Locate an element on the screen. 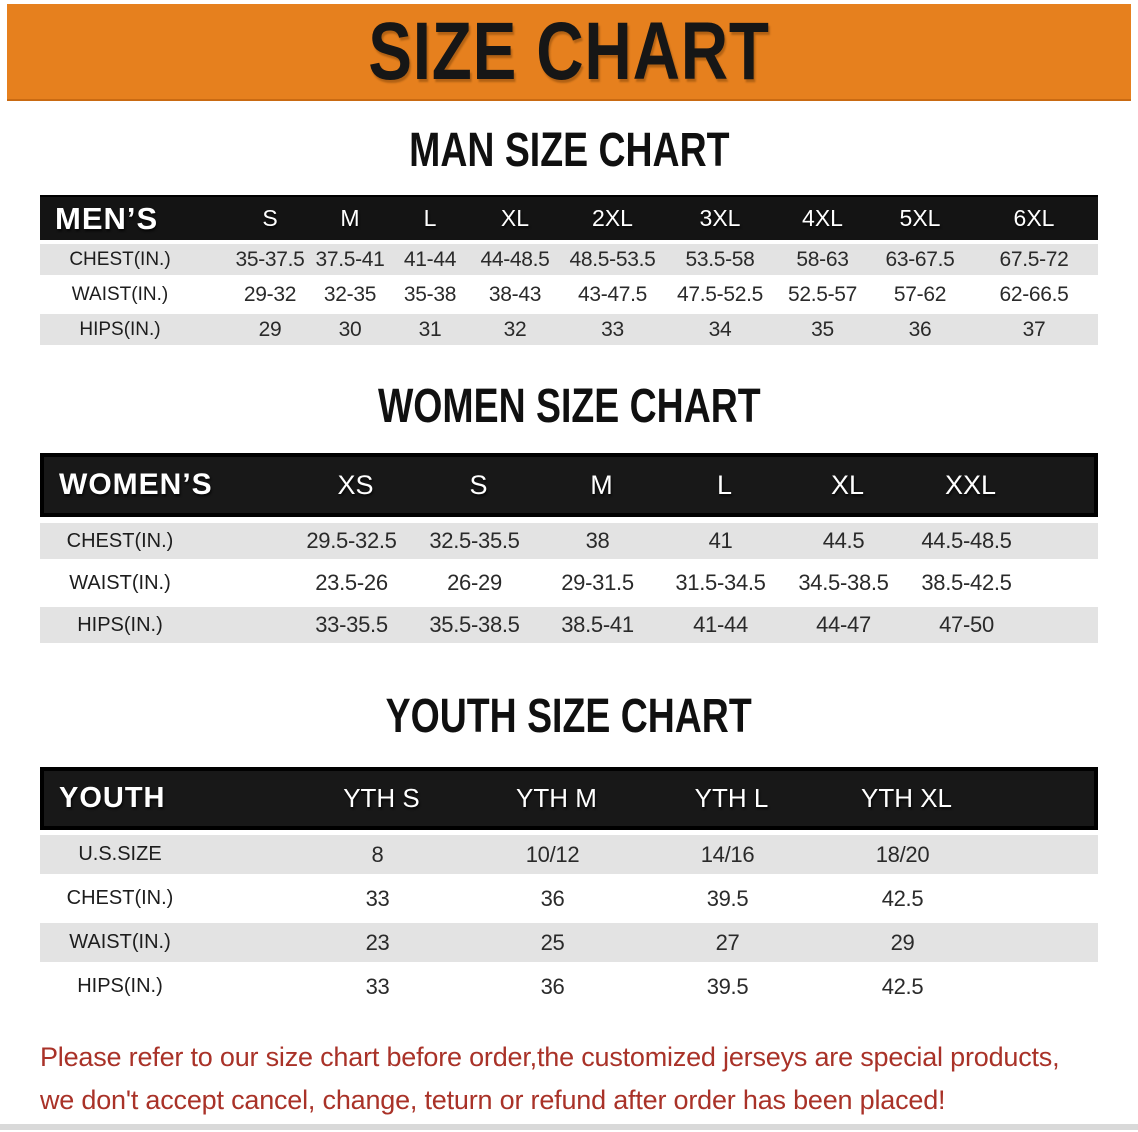  womens-heading: WOMEN SIZE CHART is located at coordinates (569, 407).